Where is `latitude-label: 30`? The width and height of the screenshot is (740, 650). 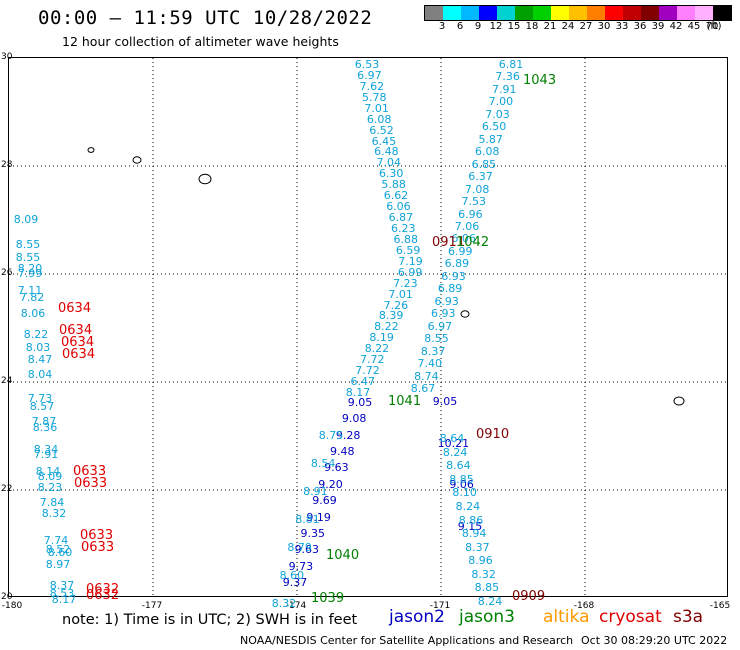 latitude-label: 30 is located at coordinates (7, 57).